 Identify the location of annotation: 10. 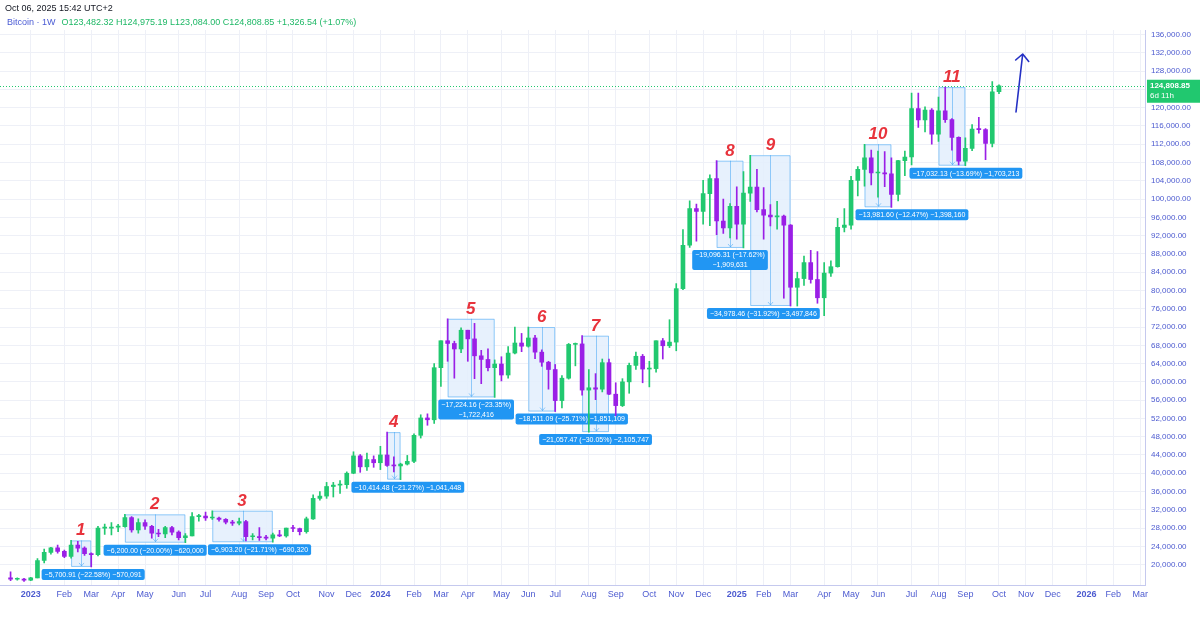
(878, 134).